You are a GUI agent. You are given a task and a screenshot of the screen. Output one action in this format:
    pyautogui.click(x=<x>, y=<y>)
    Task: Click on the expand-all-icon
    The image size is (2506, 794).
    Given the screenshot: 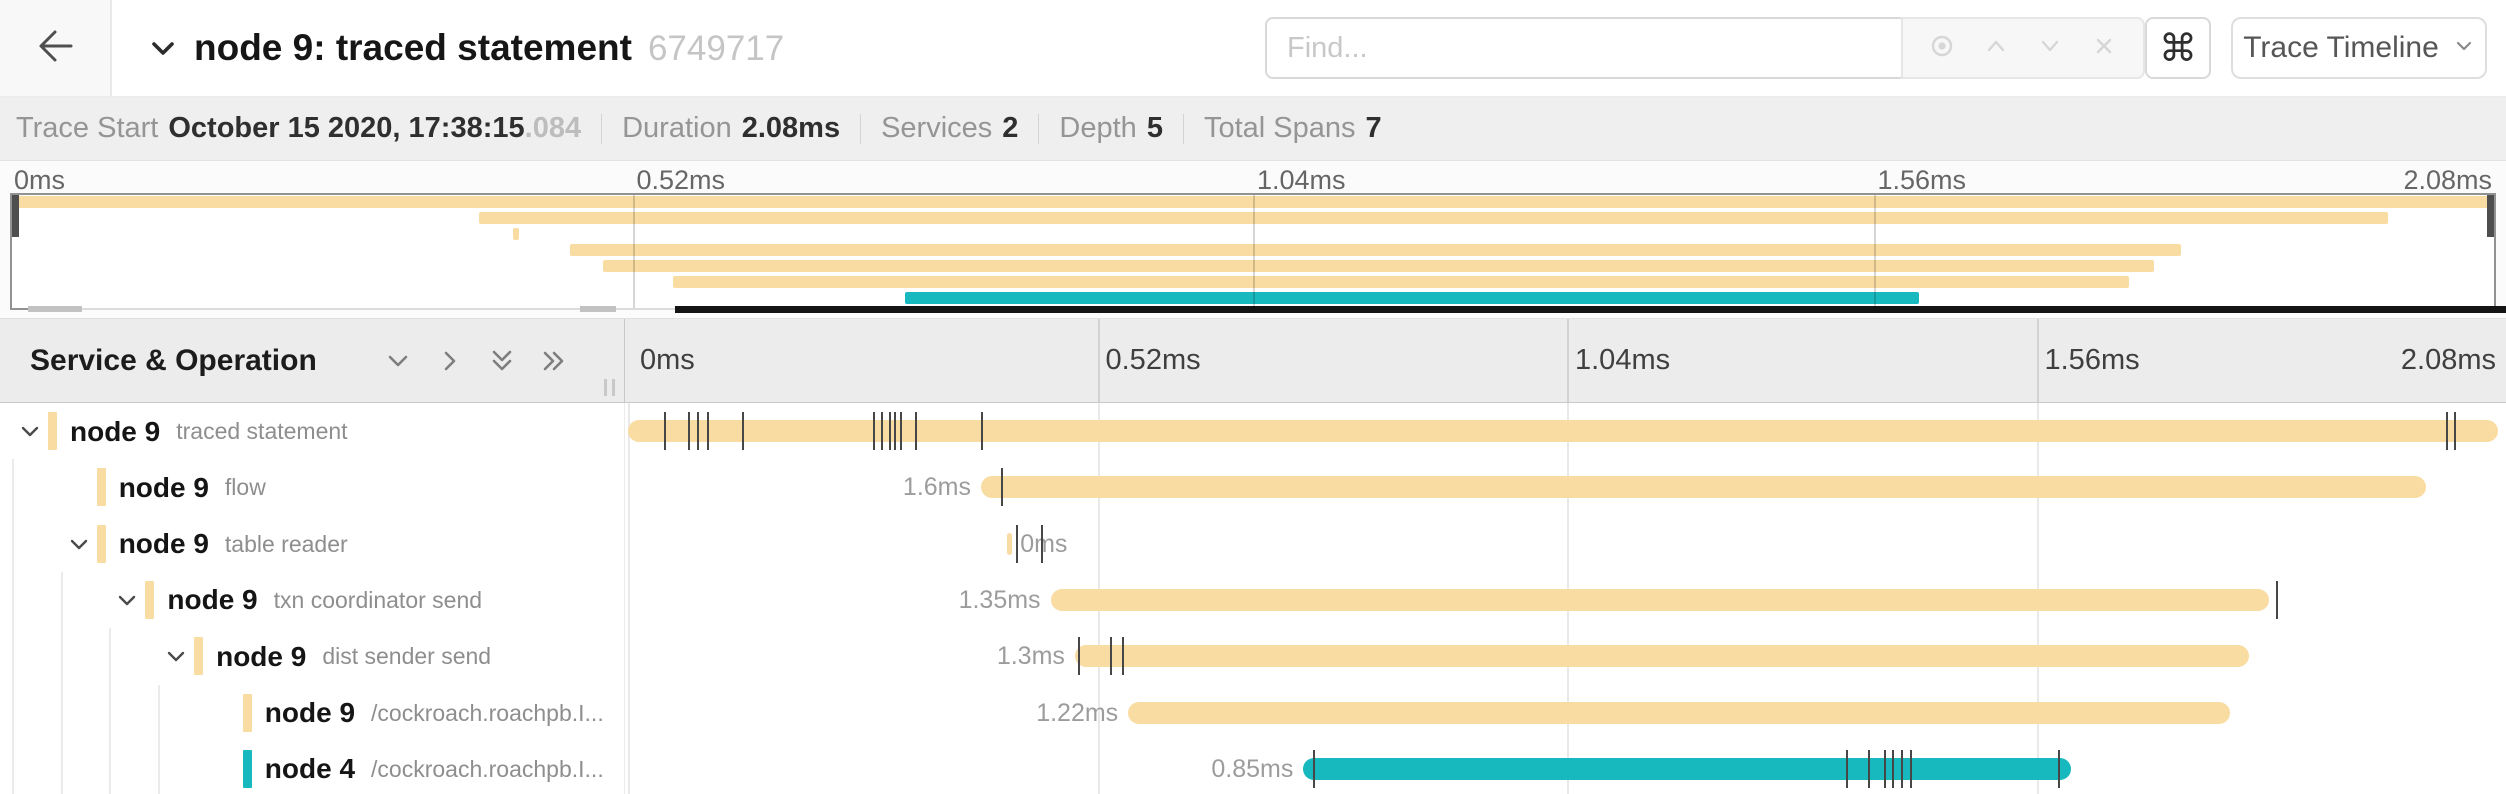 What is the action you would take?
    pyautogui.click(x=554, y=361)
    